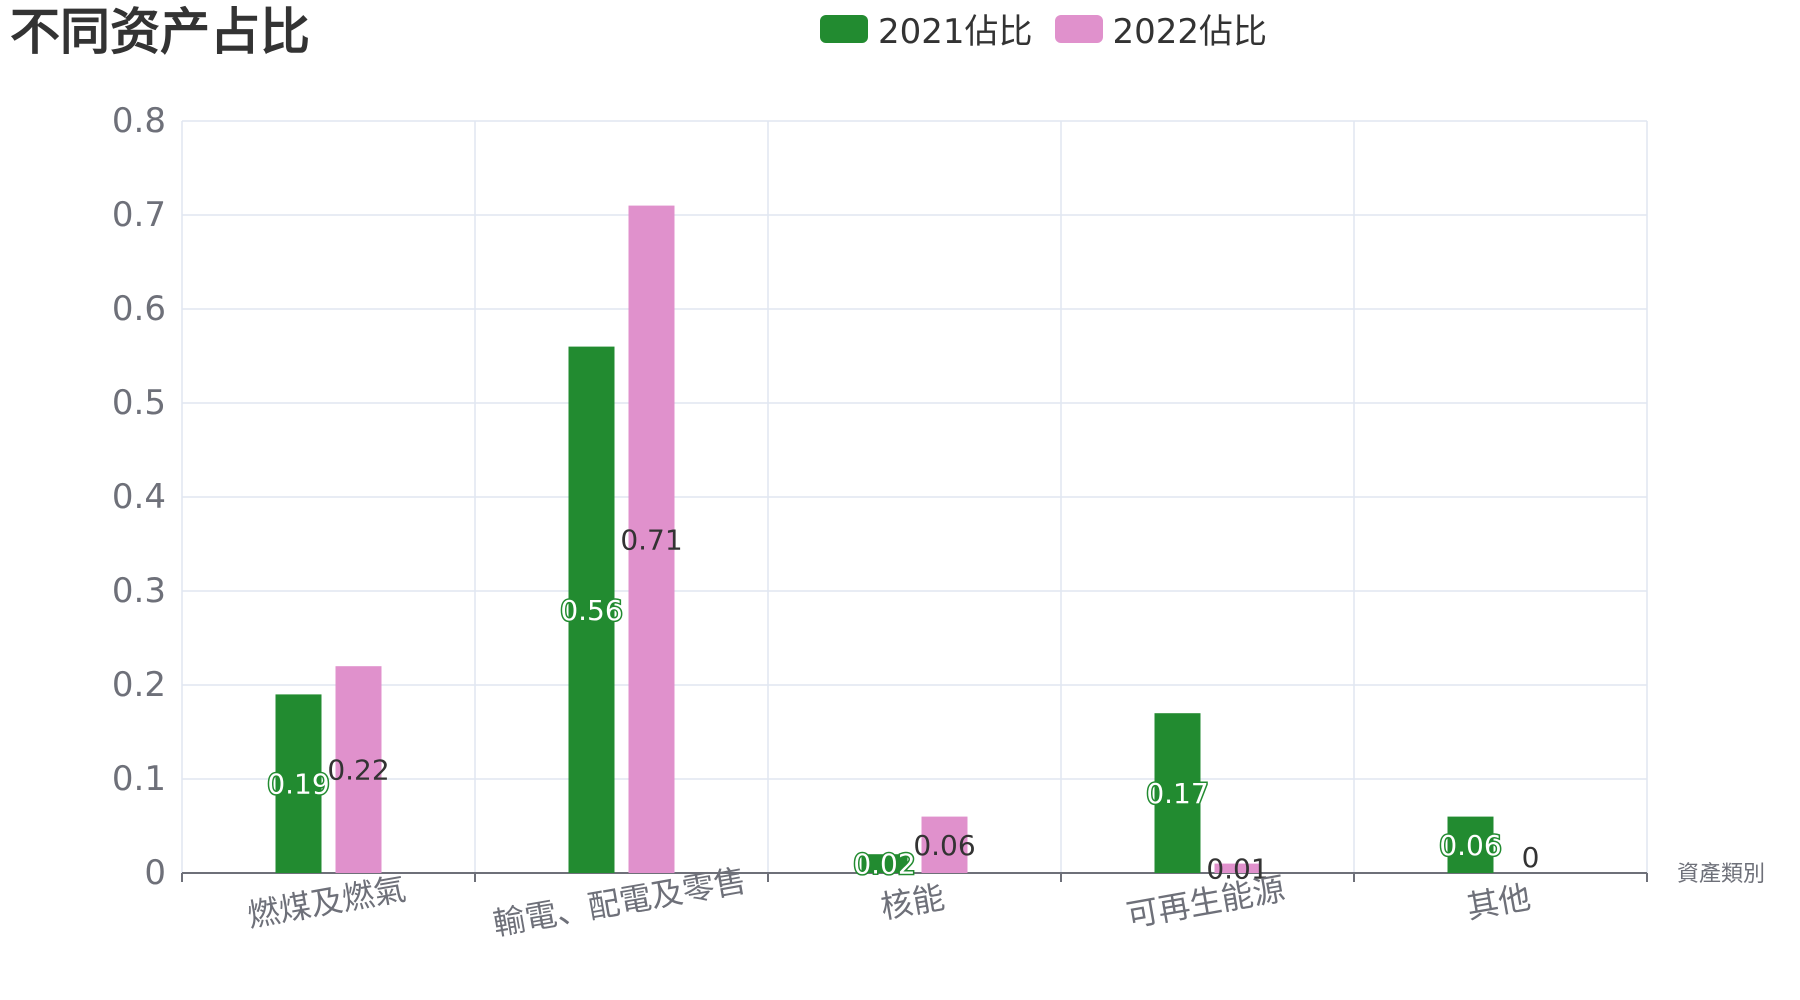 The image size is (1800, 1000). Describe the element at coordinates (139, 309) in the screenshot. I see `y-tick-label: 0.6` at that location.